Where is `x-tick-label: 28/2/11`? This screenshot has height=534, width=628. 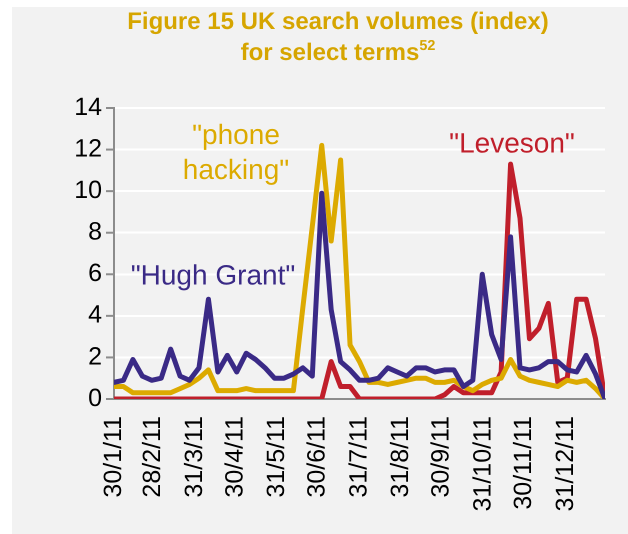 x-tick-label: 28/2/11 is located at coordinates (152, 457).